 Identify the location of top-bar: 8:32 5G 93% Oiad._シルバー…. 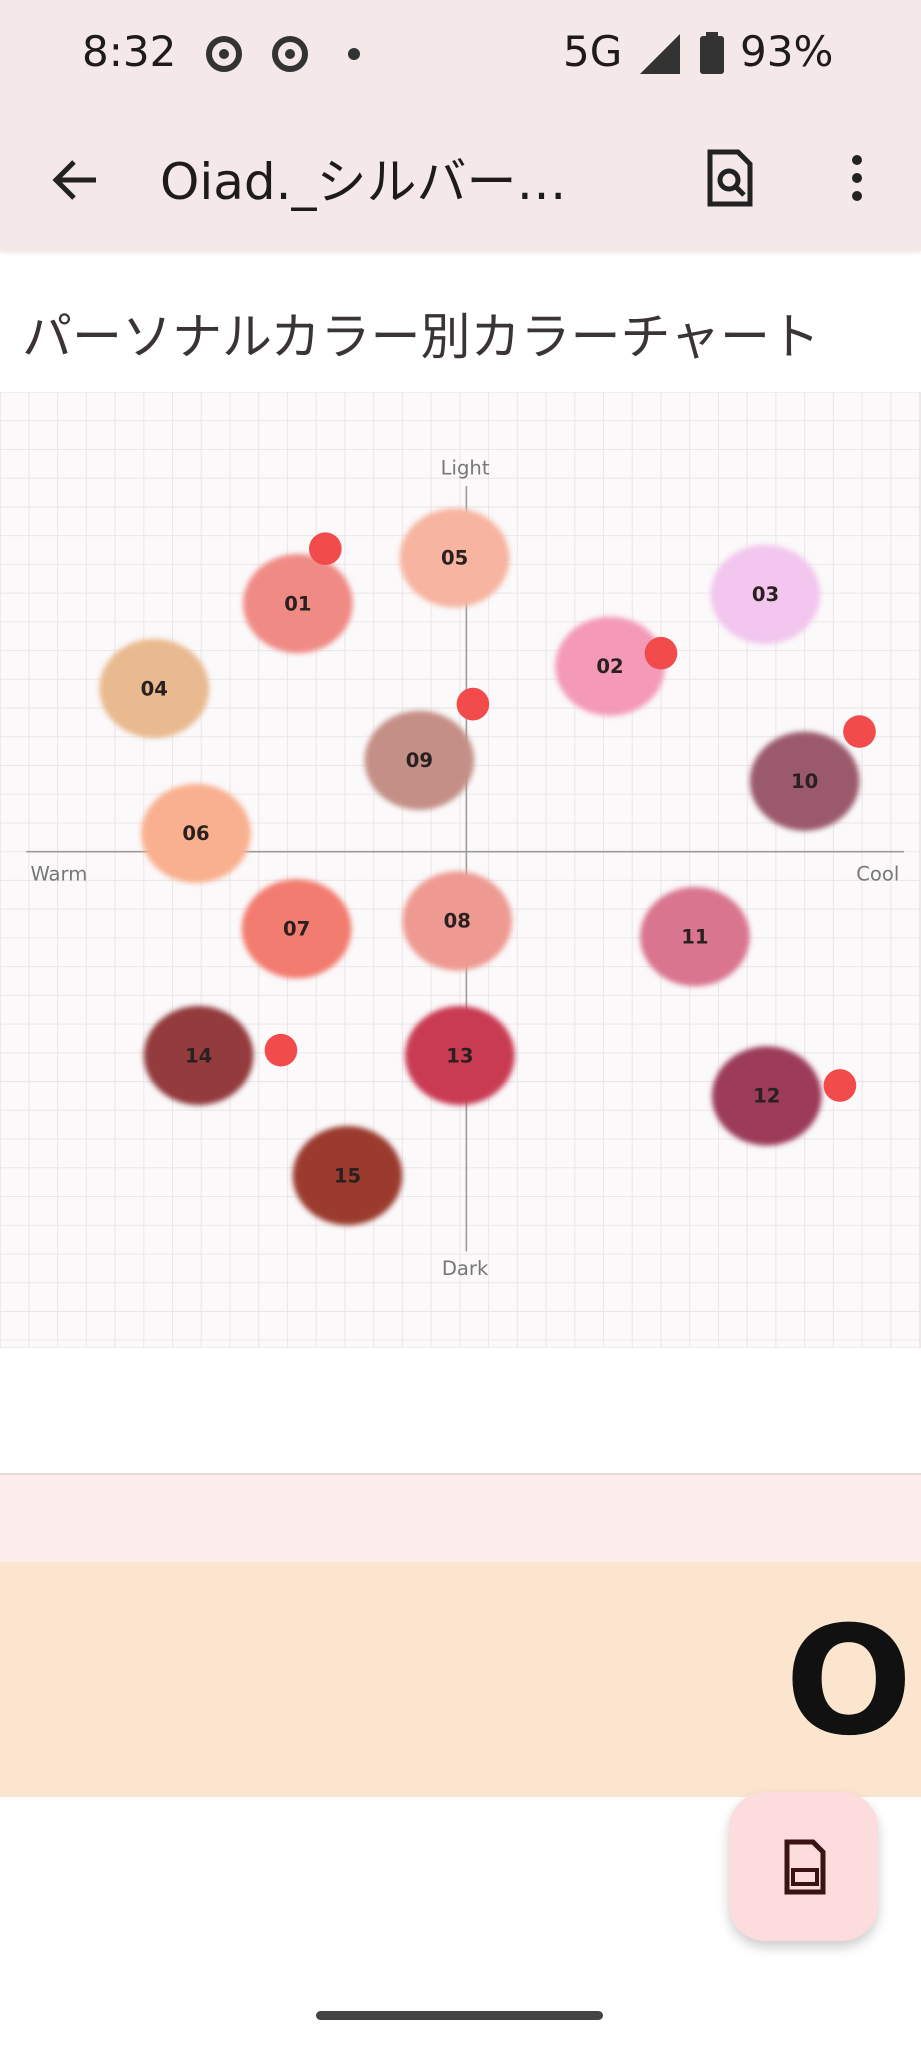
(460, 125).